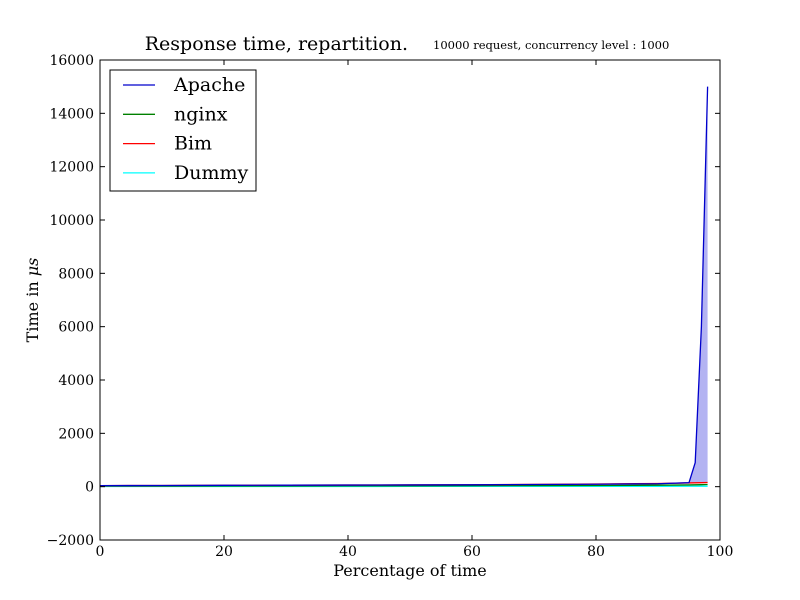 Image resolution: width=800 pixels, height=600 pixels. Describe the element at coordinates (76, 434) in the screenshot. I see `y-tick-label: 2000` at that location.